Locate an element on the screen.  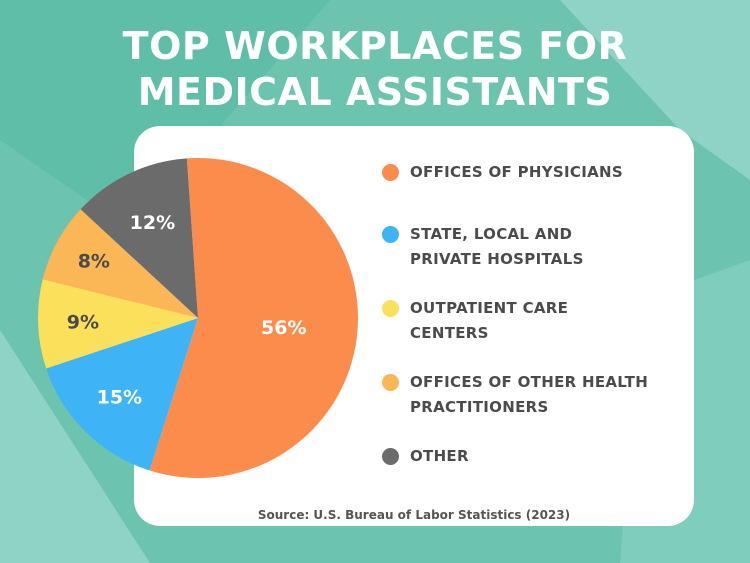
pie-slice-label-5: 12% is located at coordinates (152, 223).